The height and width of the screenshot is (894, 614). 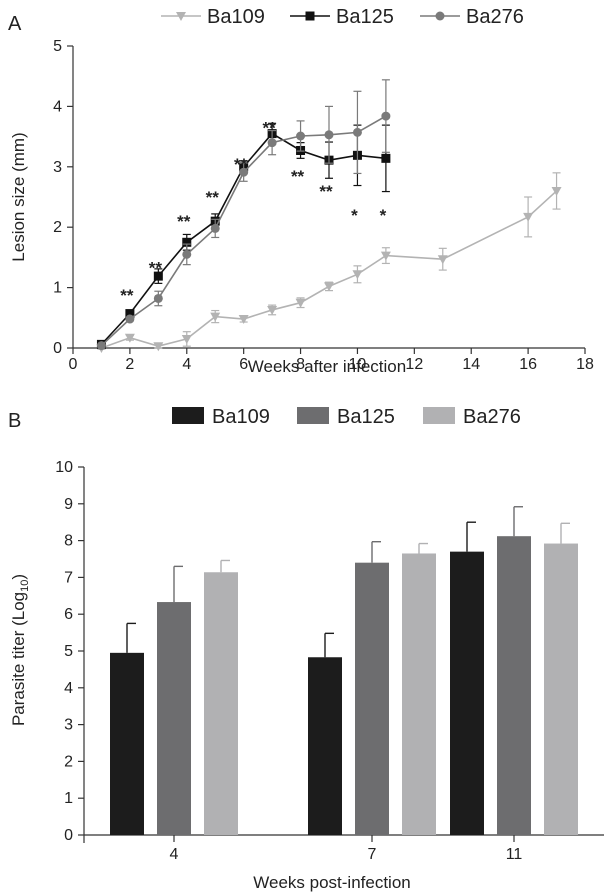 What do you see at coordinates (68, 614) in the screenshot?
I see `panel-b-y-tick-label: 6` at bounding box center [68, 614].